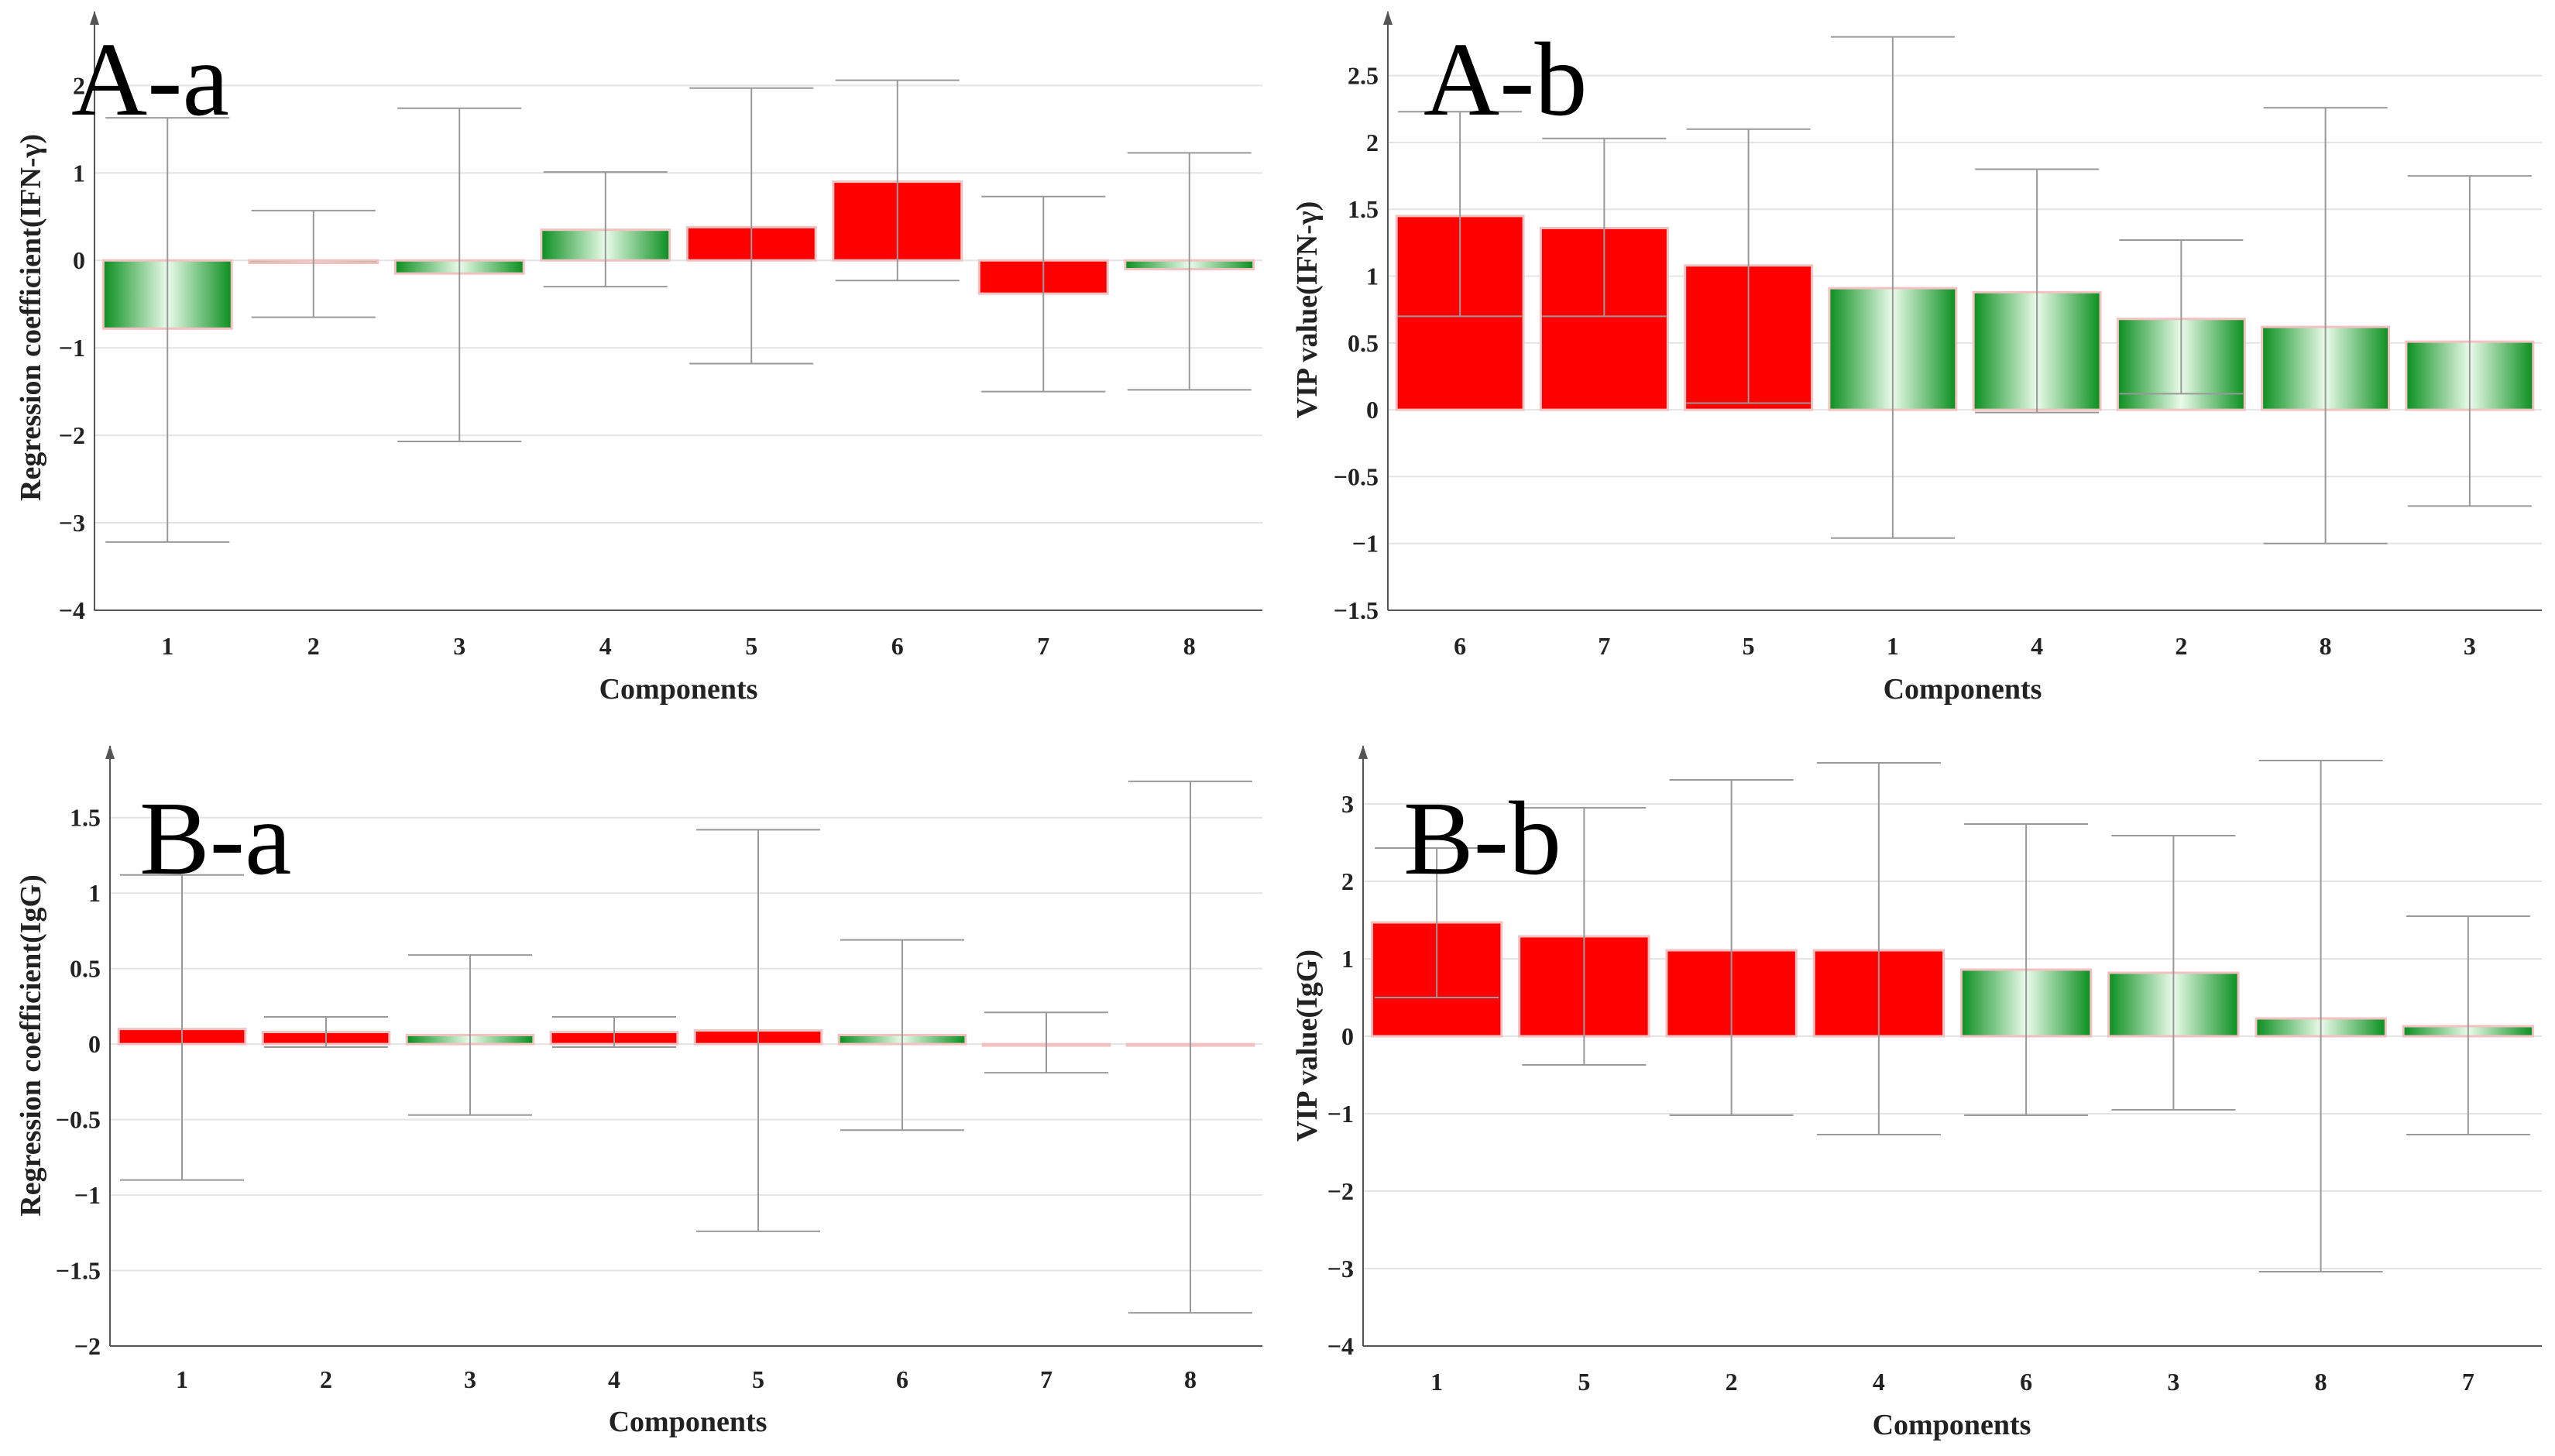  Describe the element at coordinates (150, 80) in the screenshot. I see `panel-label: A-a` at that location.